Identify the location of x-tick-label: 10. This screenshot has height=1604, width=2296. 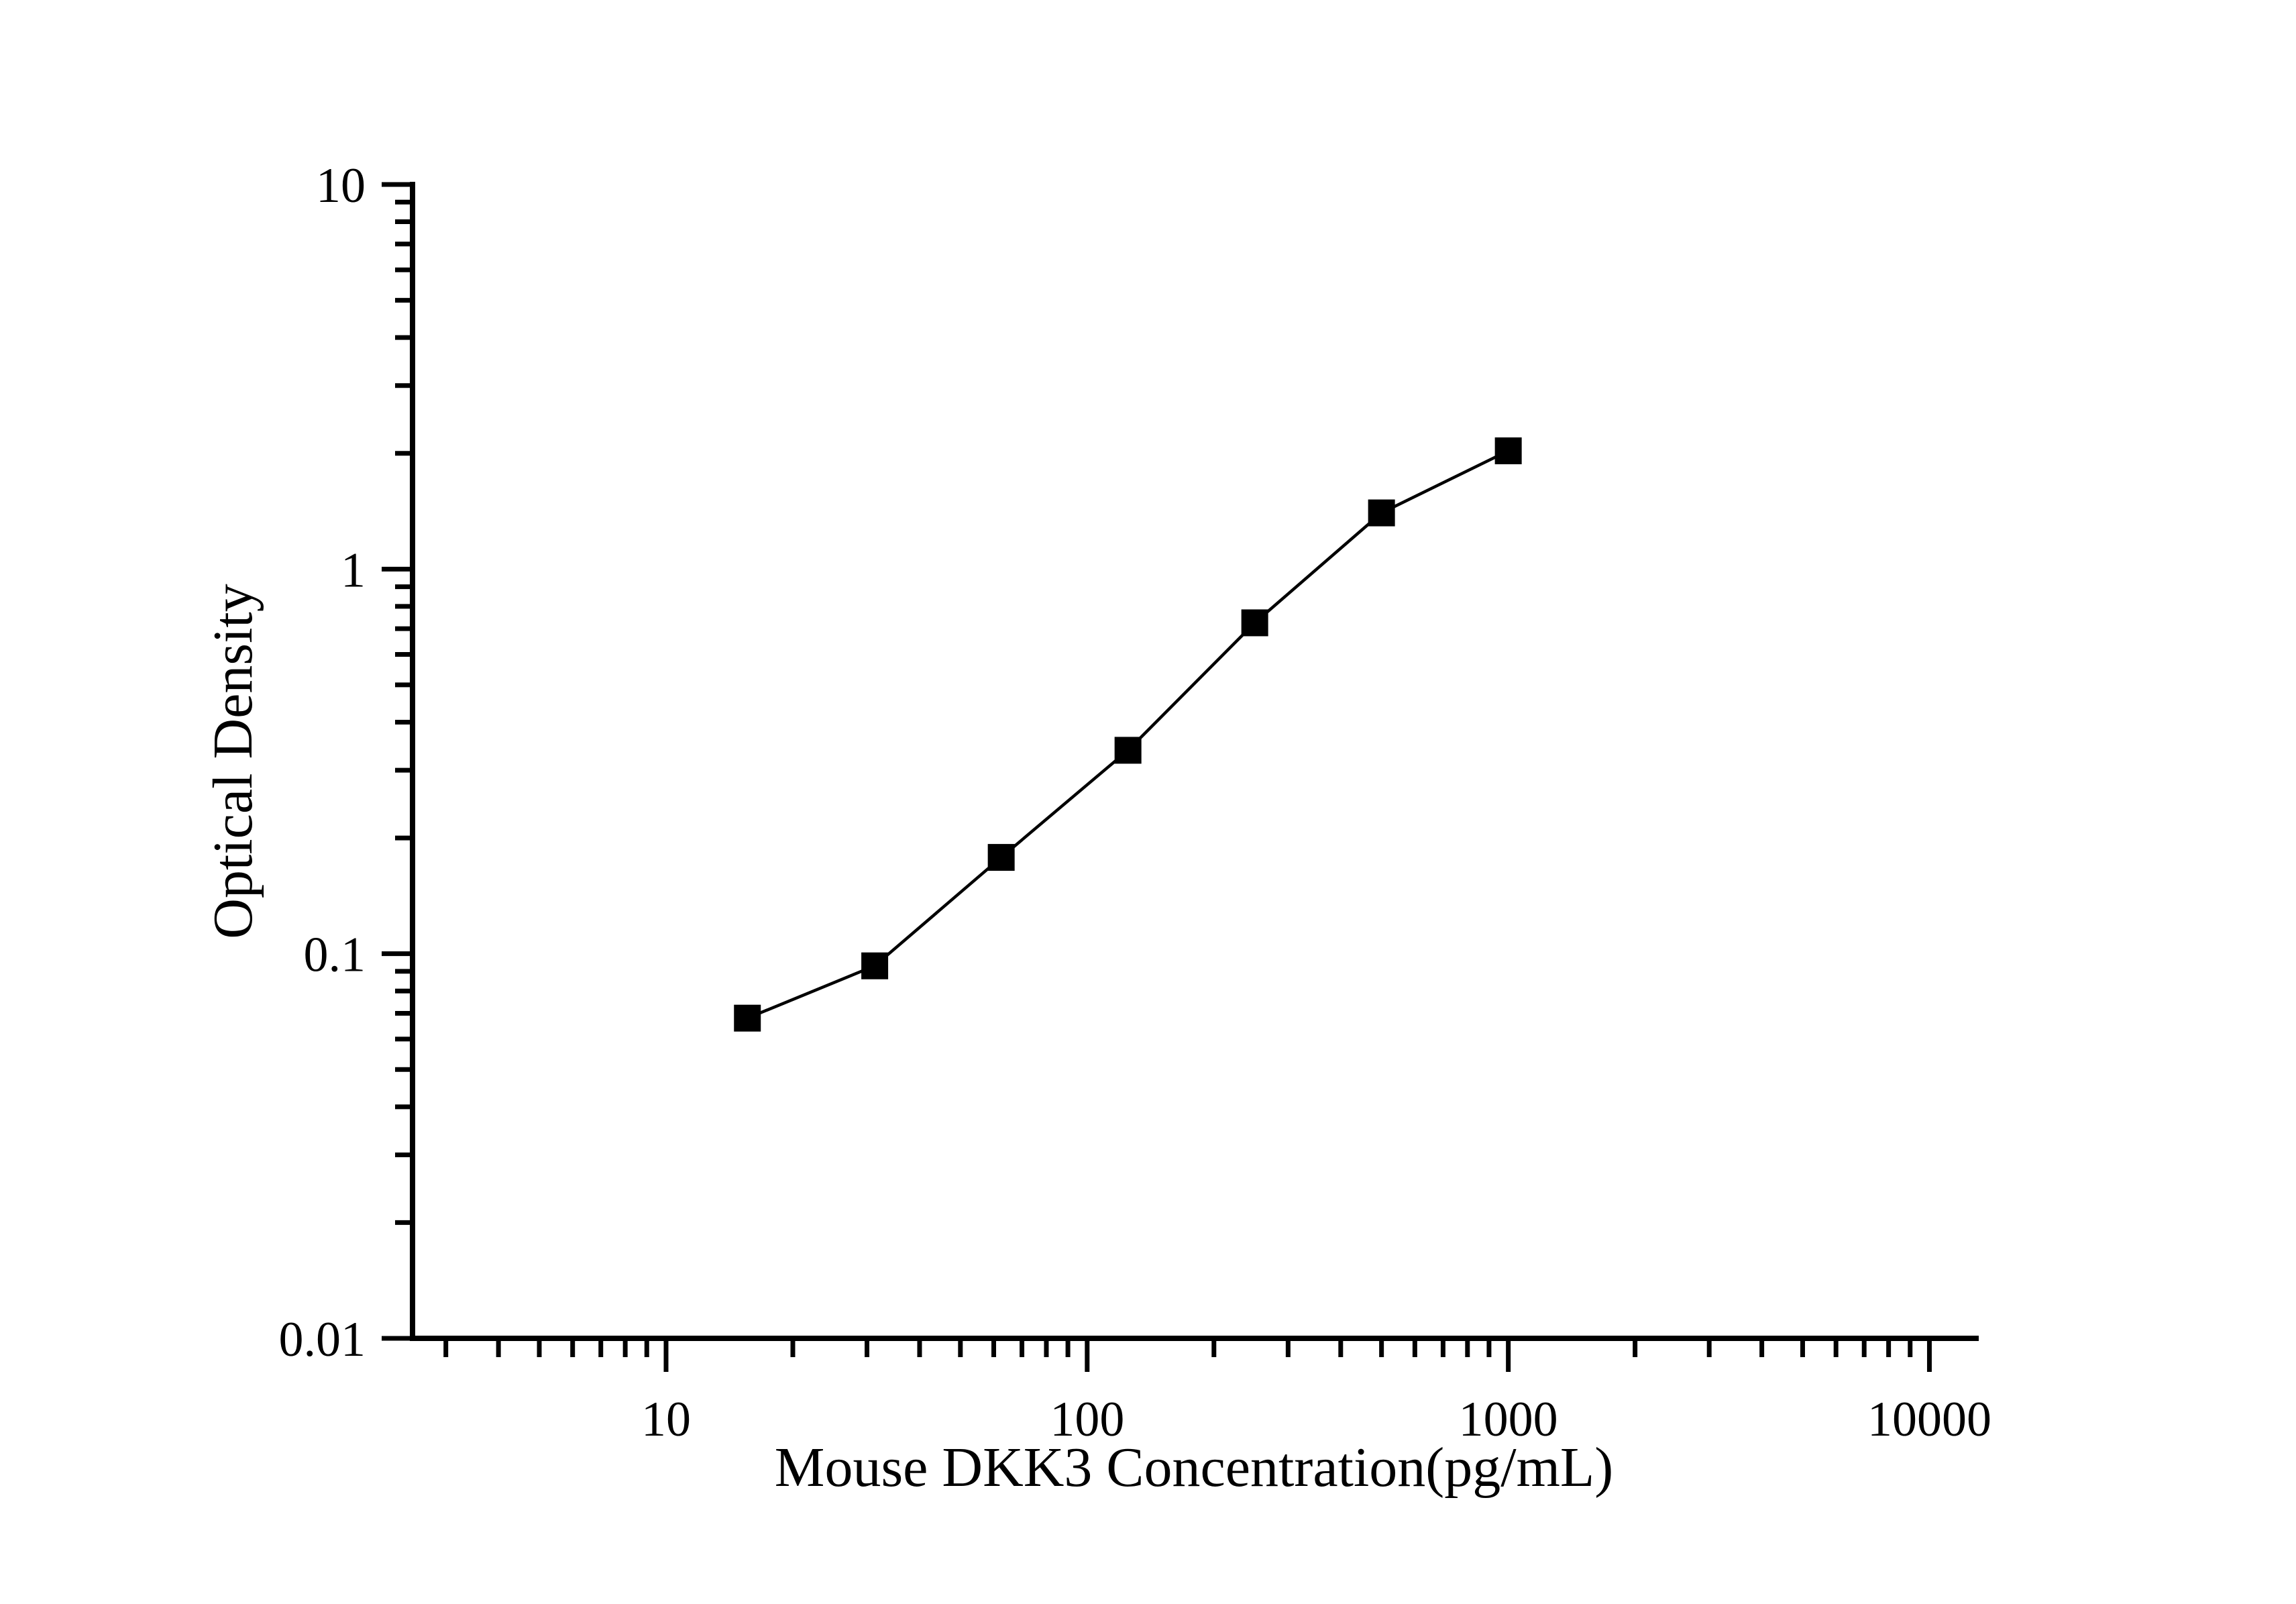
(666, 1420).